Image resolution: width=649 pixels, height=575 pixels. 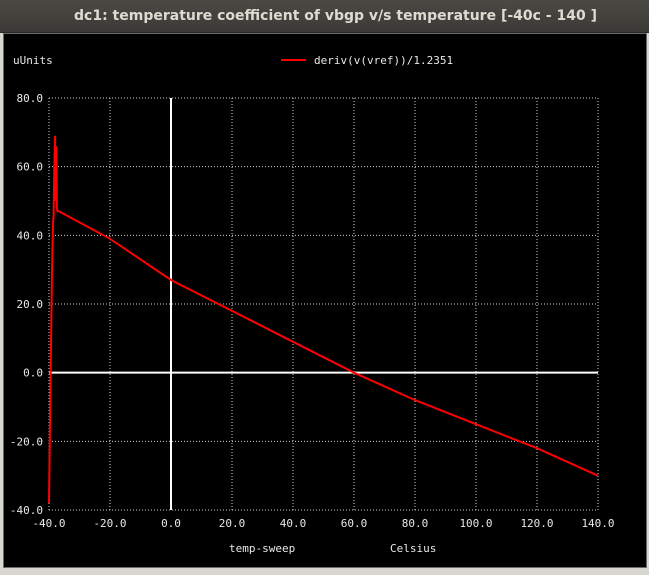 What do you see at coordinates (48, 523) in the screenshot?
I see `x-tick-label: -40.0` at bounding box center [48, 523].